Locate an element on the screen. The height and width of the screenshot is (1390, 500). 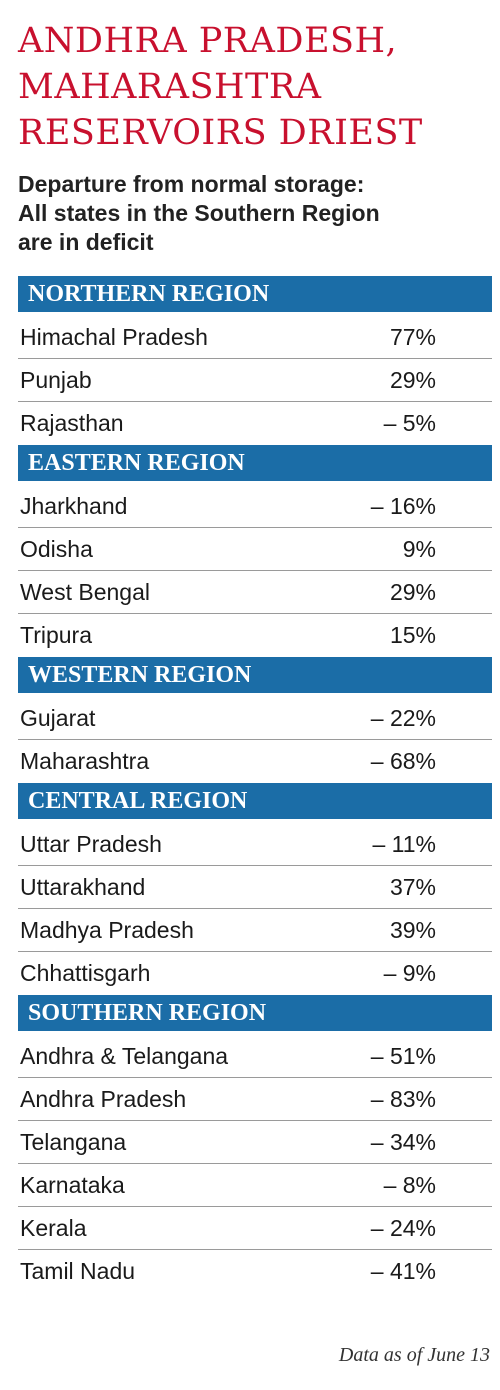
state-name: Kerala is located at coordinates (53, 1228).